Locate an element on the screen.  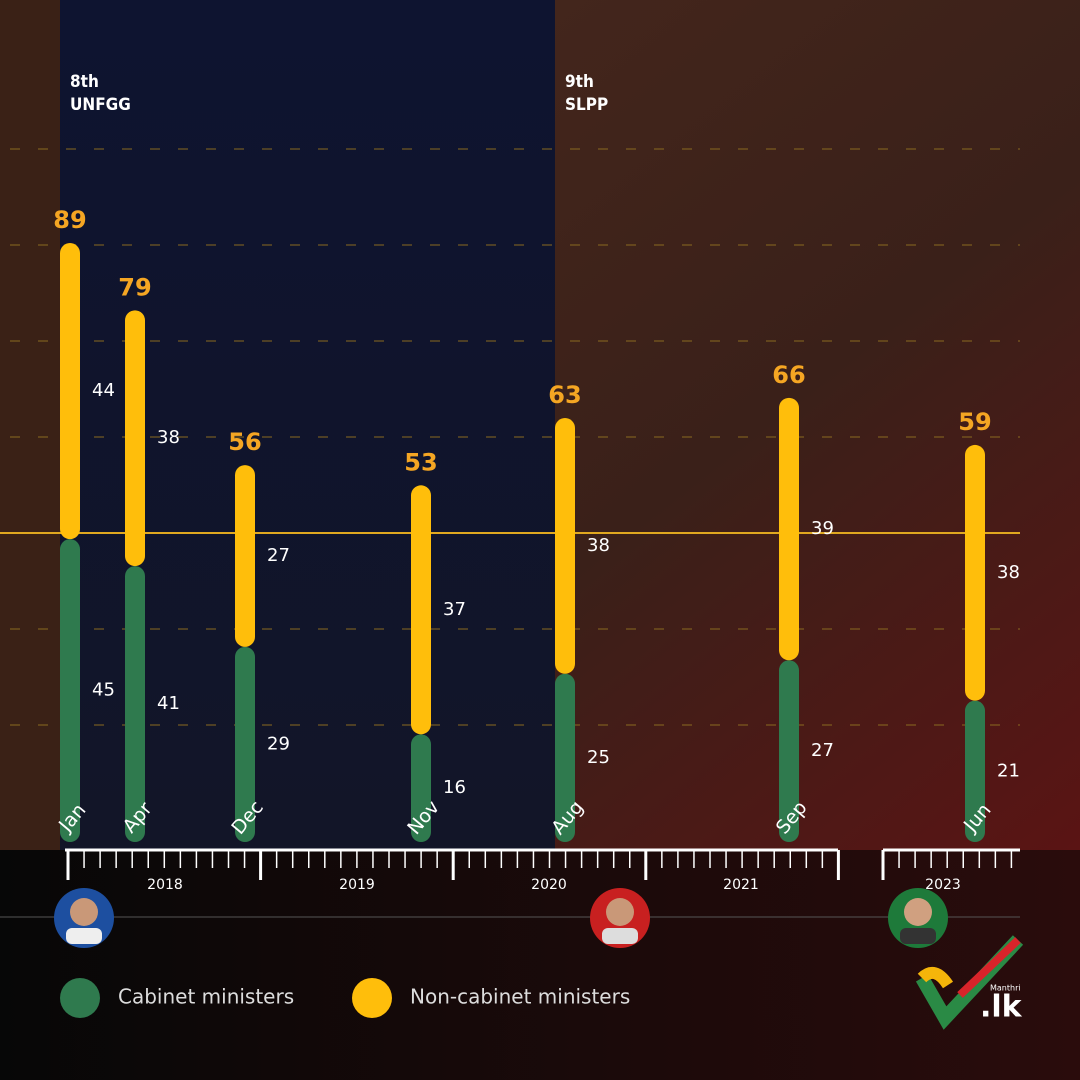
segment-label: 37 is located at coordinates (454, 609).